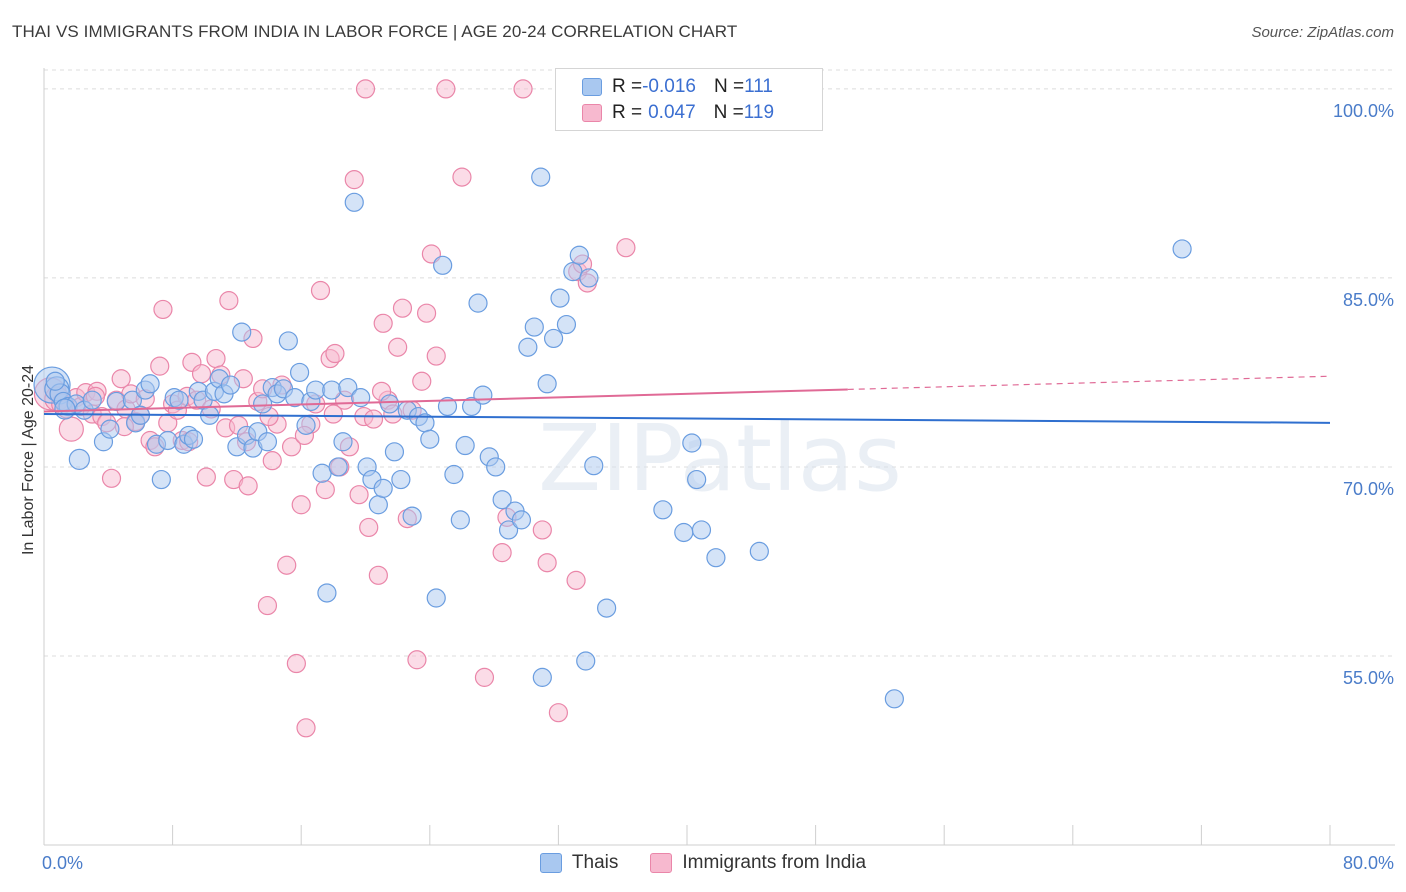 The height and width of the screenshot is (892, 1406). Describe the element at coordinates (774, 862) in the screenshot. I see `legend-label-india: Immigrants from India` at that location.